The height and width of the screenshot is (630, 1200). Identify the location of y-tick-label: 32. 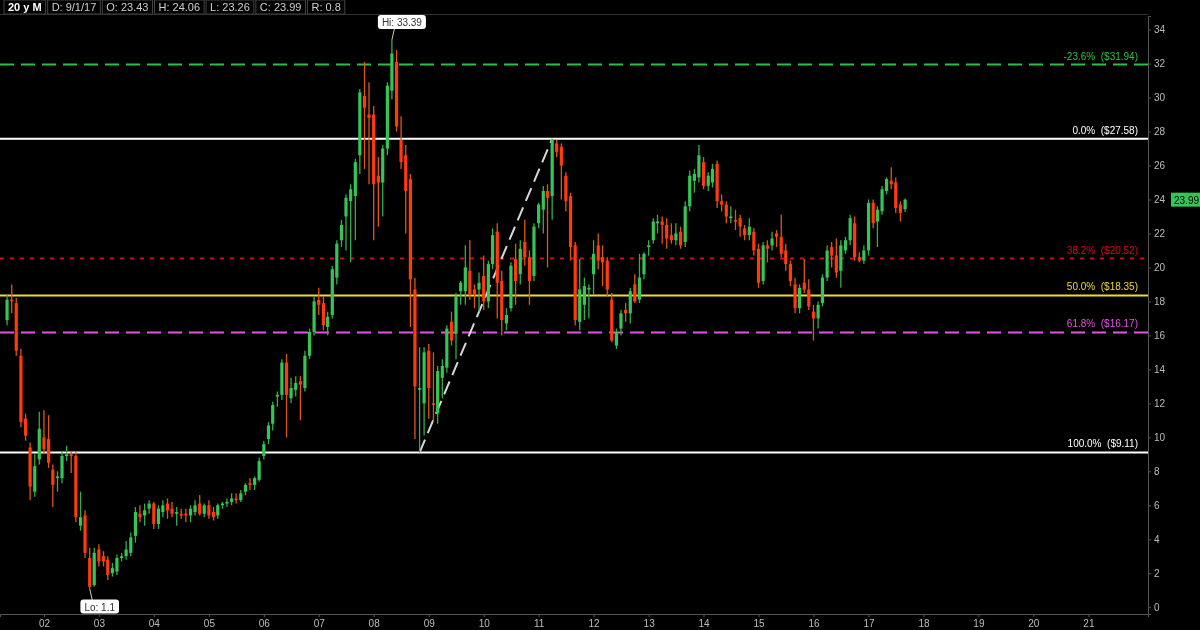
(1160, 64).